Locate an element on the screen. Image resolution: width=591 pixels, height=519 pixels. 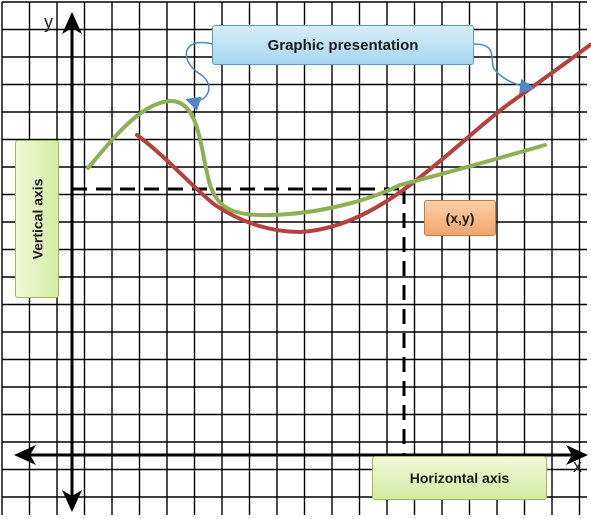
vertical-axis-label: Vertical axis is located at coordinates (37, 219).